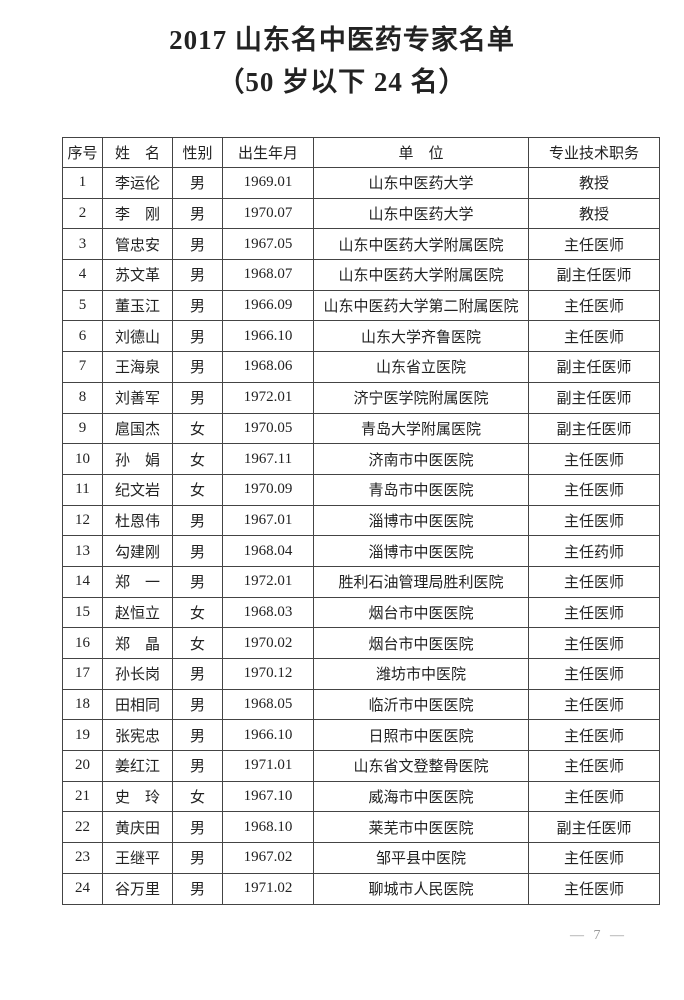  What do you see at coordinates (268, 735) in the screenshot?
I see `cell-birth: 1966.10` at bounding box center [268, 735].